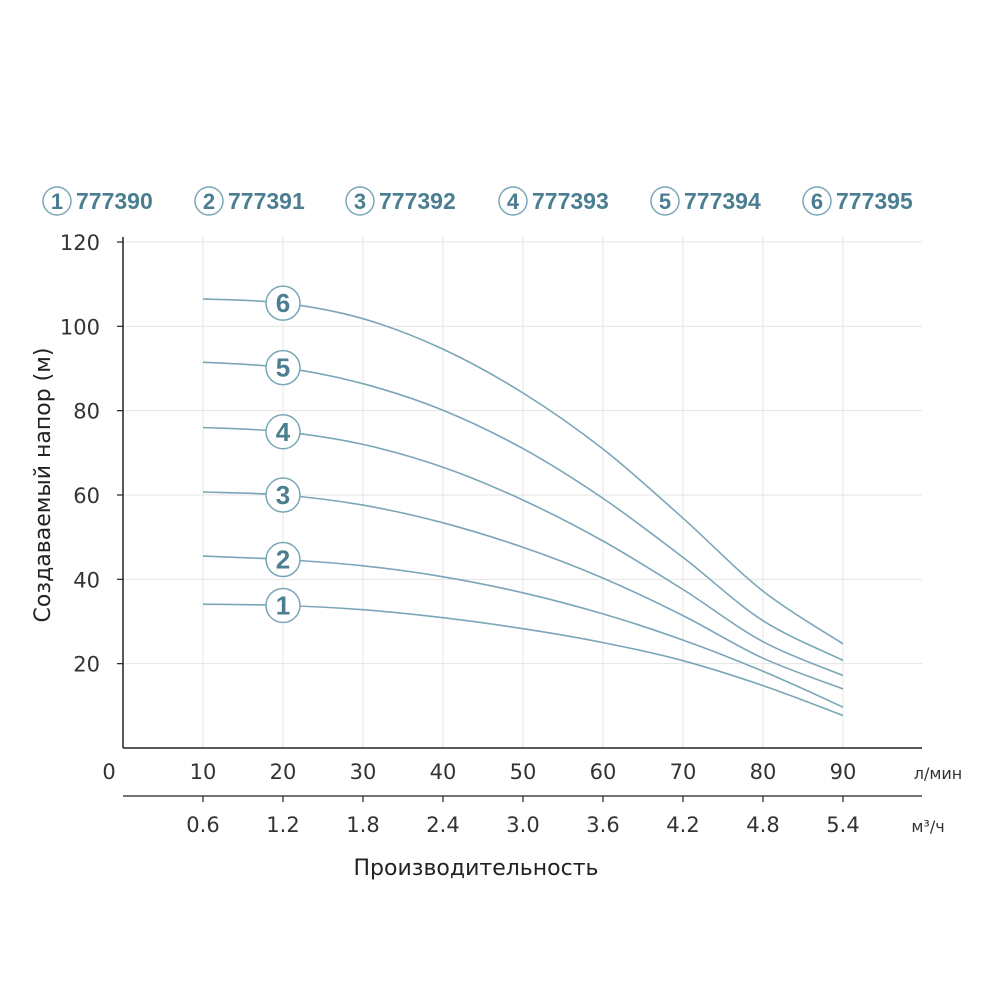  Describe the element at coordinates (80, 243) in the screenshot. I see `y-tick-label: 120` at that location.